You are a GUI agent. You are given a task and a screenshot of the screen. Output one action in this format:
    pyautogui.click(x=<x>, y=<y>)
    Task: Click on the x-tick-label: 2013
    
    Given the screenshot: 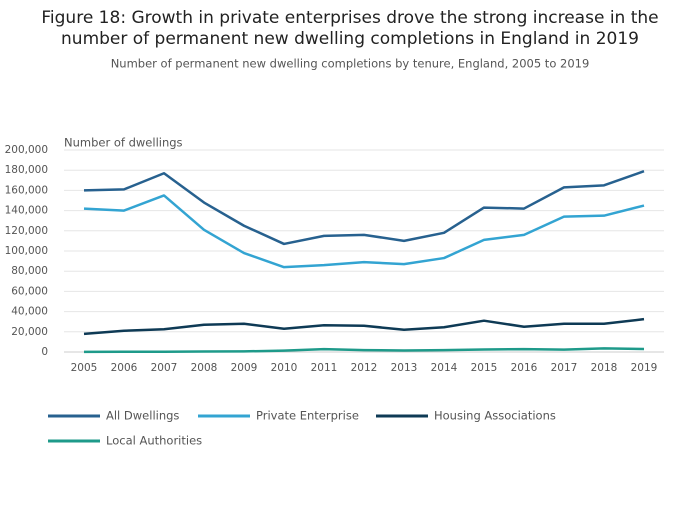 What is the action you would take?
    pyautogui.click(x=404, y=368)
    